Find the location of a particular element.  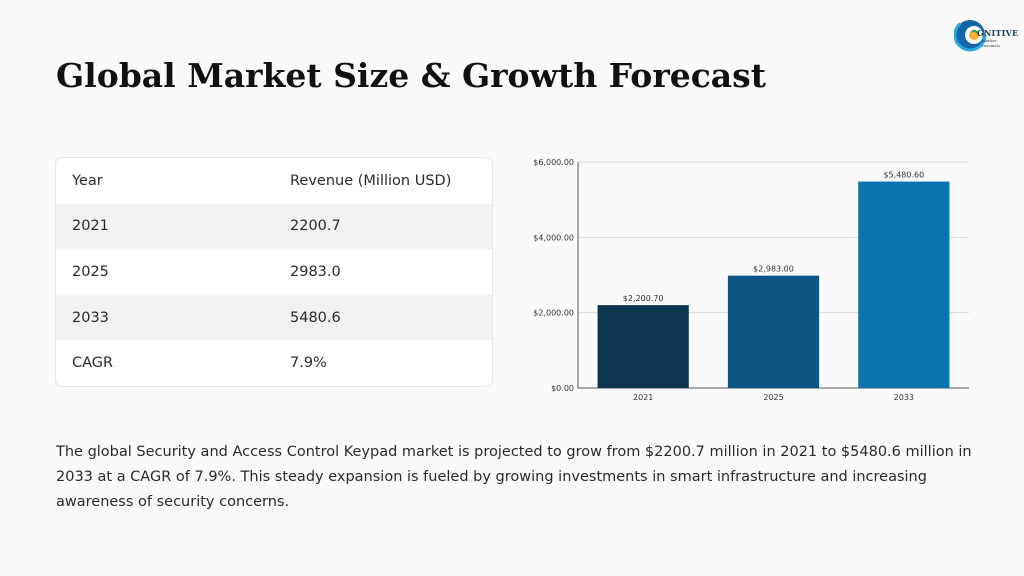

table-header-row: Year Revenue (Million USD) is located at coordinates (274, 181).